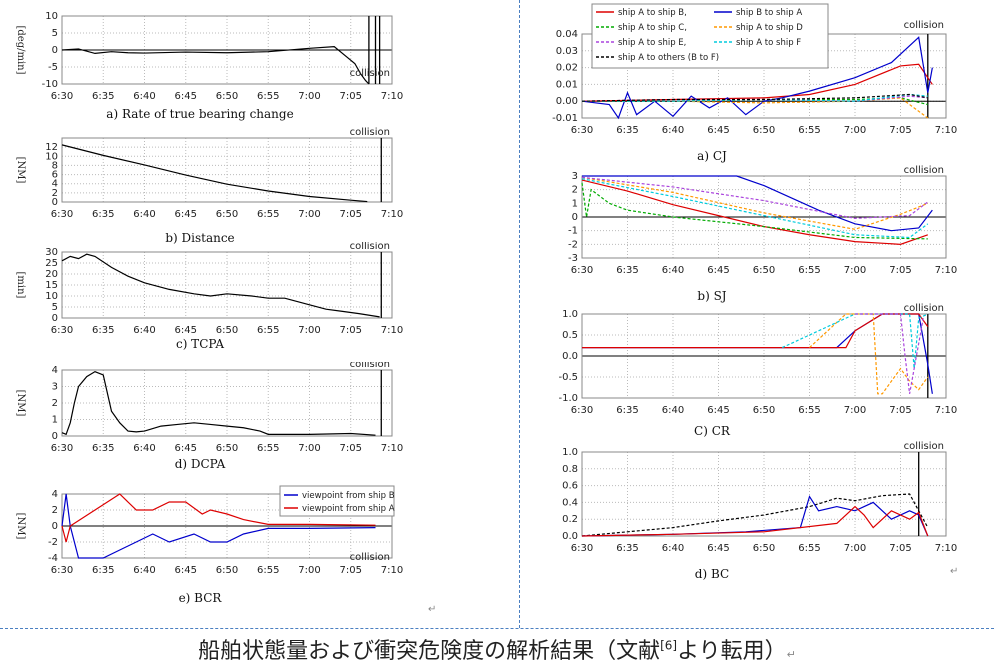 The image size is (994, 672). What do you see at coordinates (51, 274) in the screenshot?
I see `y-tick-label: 20` at bounding box center [51, 274].